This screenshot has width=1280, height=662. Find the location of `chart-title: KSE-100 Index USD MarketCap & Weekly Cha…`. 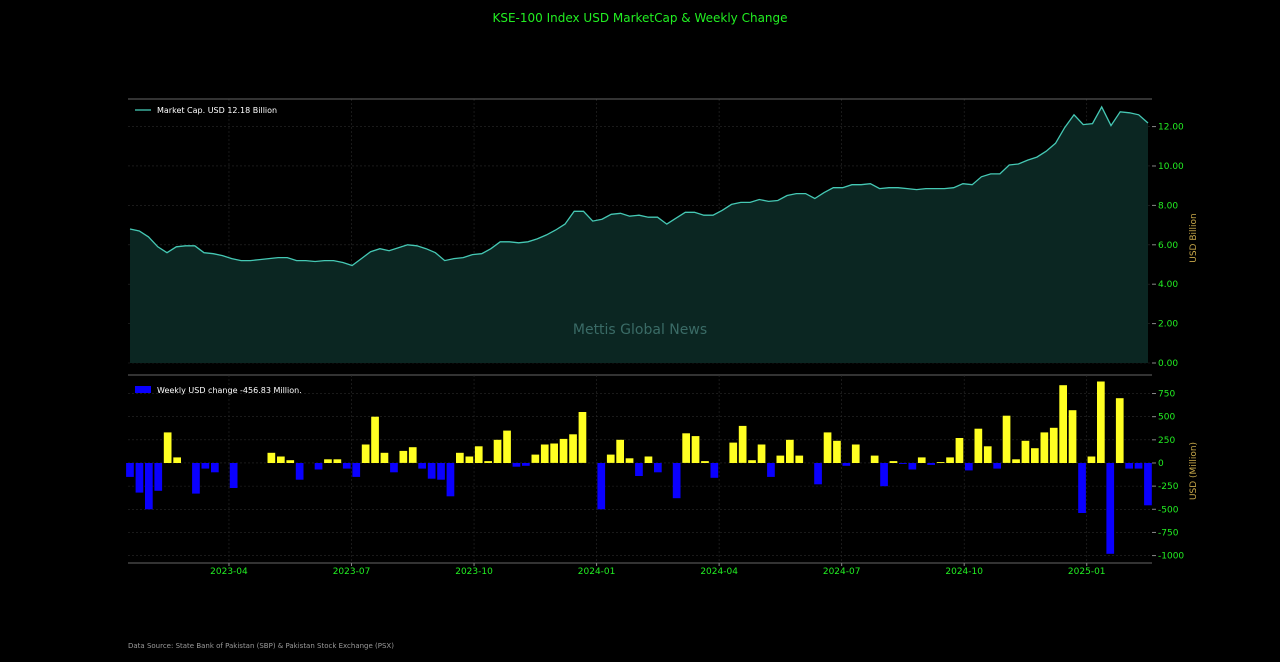

chart-title: KSE-100 Index USD MarketCap & Weekly Cha… is located at coordinates (640, 18).